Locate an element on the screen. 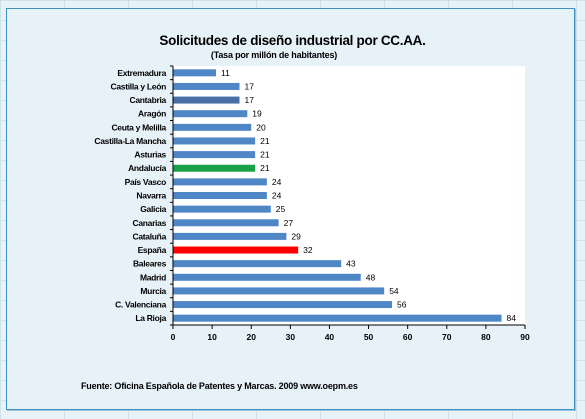  category-label-2: Cantabria is located at coordinates (147, 100).